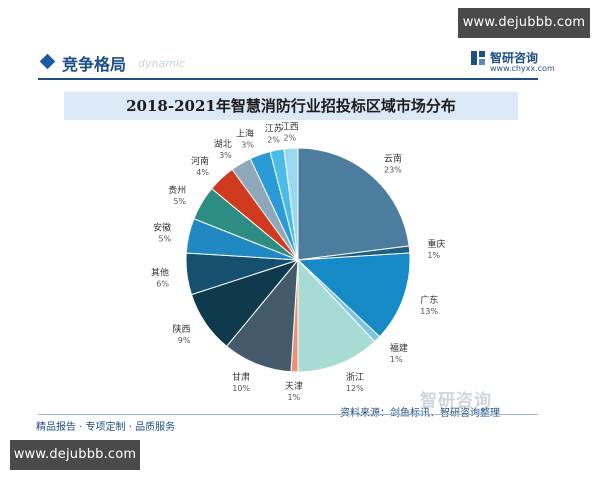  What do you see at coordinates (436, 244) in the screenshot?
I see `slice-label-1: 重庆` at bounding box center [436, 244].